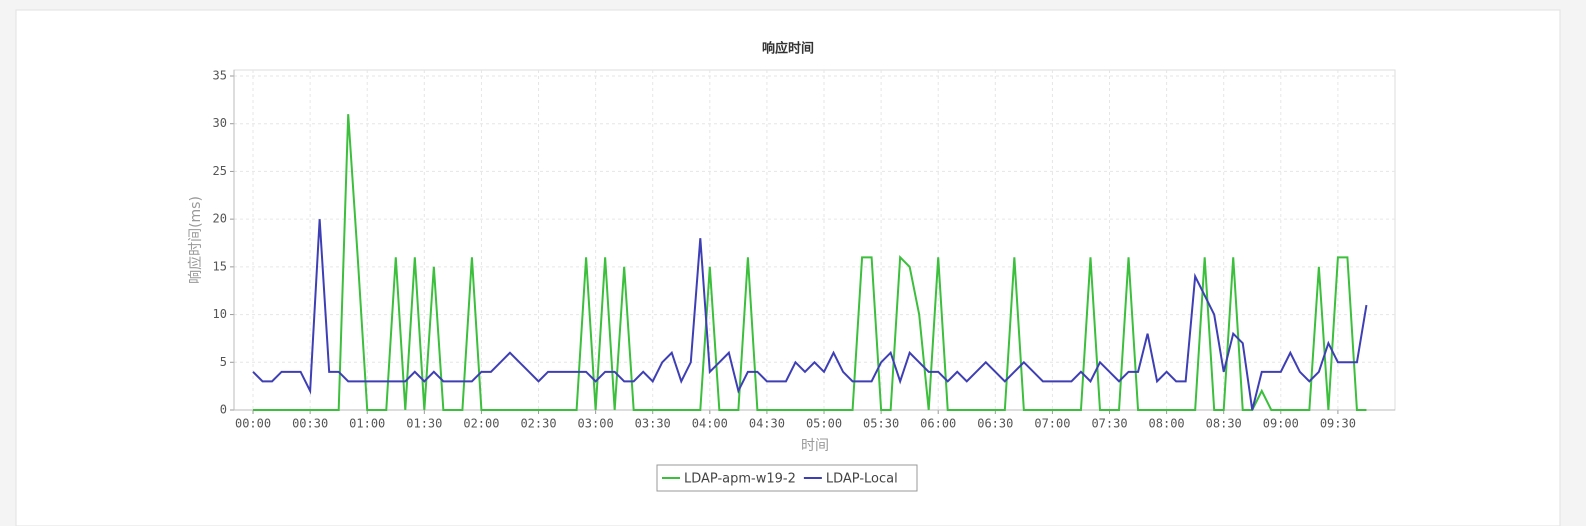 This screenshot has width=1586, height=526. What do you see at coordinates (538, 424) in the screenshot?
I see `x-tick-label: 02:30` at bounding box center [538, 424].